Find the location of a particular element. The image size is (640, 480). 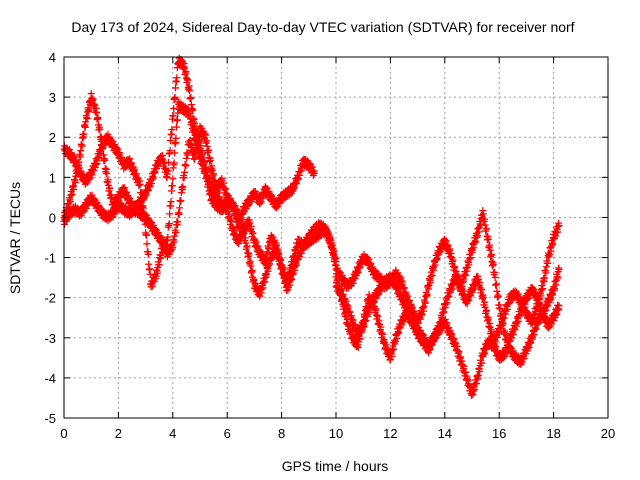

x-tick-label: 6 is located at coordinates (227, 433).